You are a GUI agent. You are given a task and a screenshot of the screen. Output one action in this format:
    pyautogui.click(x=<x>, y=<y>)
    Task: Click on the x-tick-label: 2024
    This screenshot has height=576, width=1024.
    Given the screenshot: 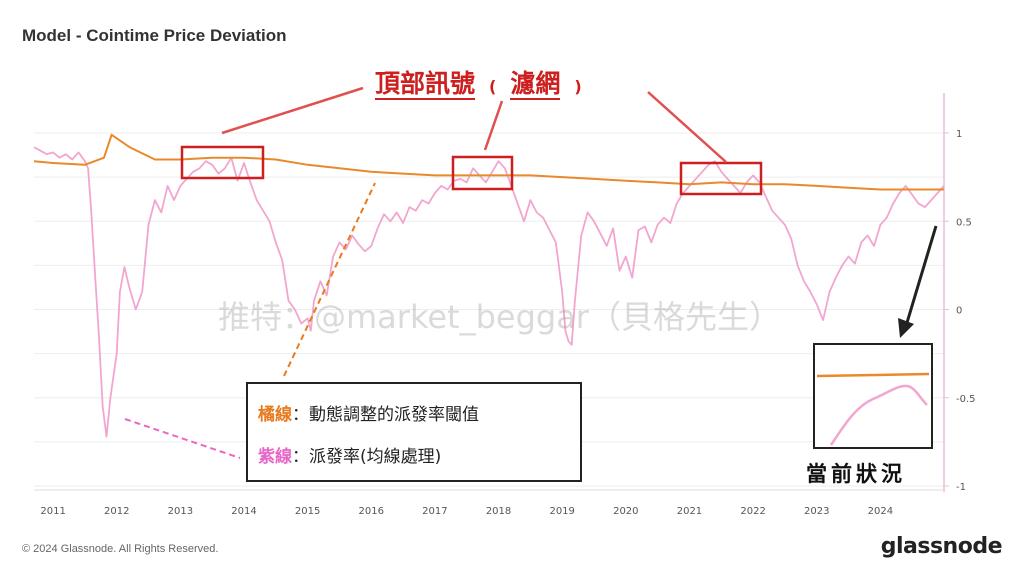 What is the action you would take?
    pyautogui.click(x=880, y=511)
    